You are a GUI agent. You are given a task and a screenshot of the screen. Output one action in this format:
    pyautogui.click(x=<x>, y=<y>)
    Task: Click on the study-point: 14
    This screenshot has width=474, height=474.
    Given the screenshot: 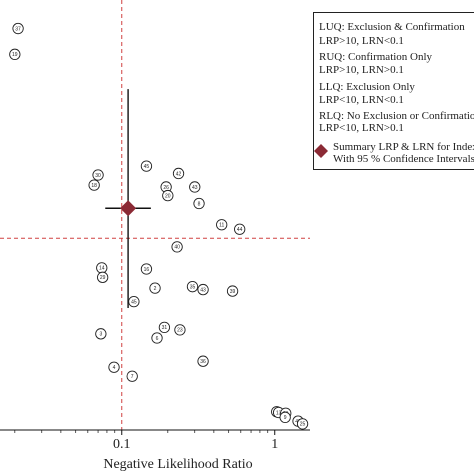 What is the action you would take?
    pyautogui.click(x=102, y=268)
    